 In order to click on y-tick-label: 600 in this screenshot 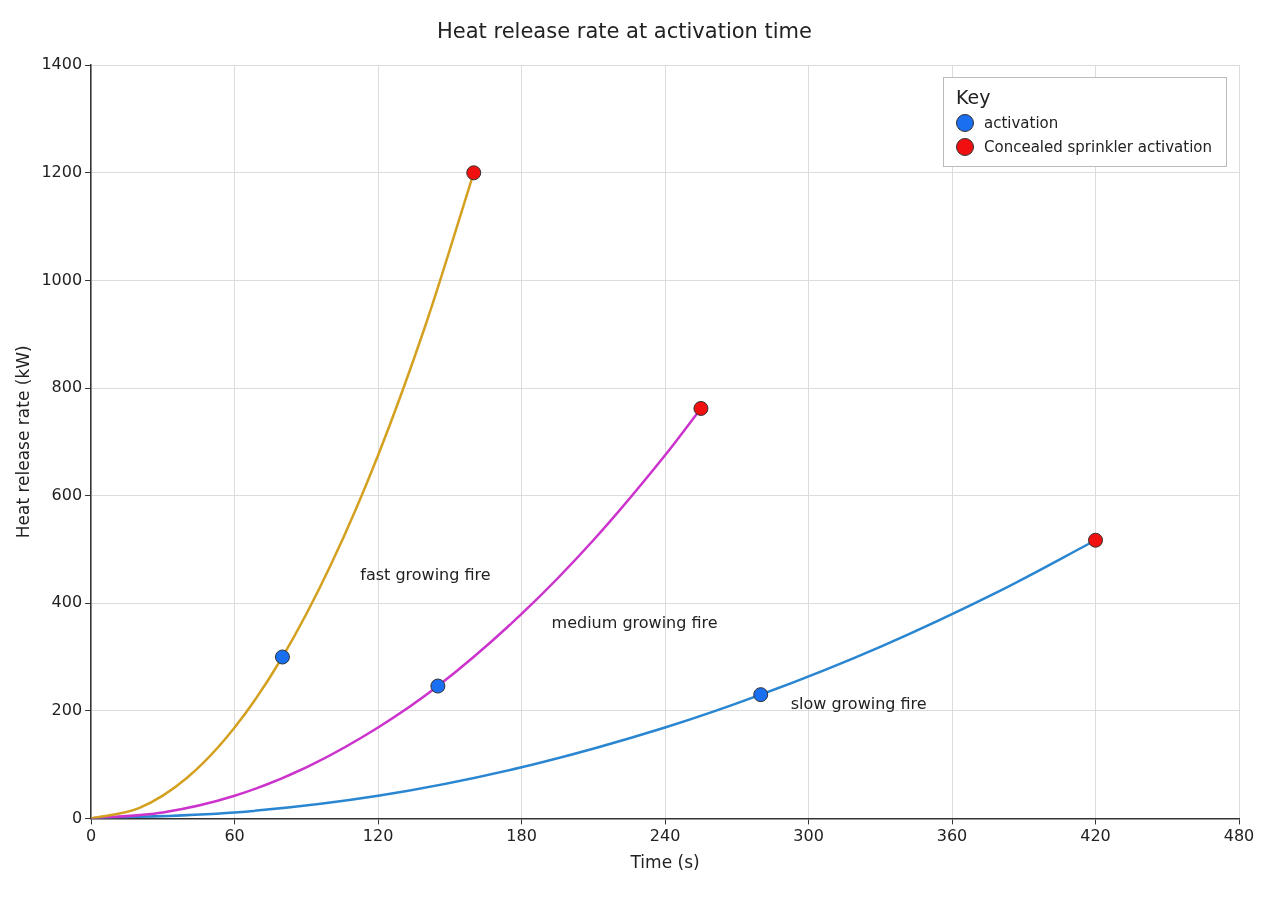, I will do `click(67, 494)`.